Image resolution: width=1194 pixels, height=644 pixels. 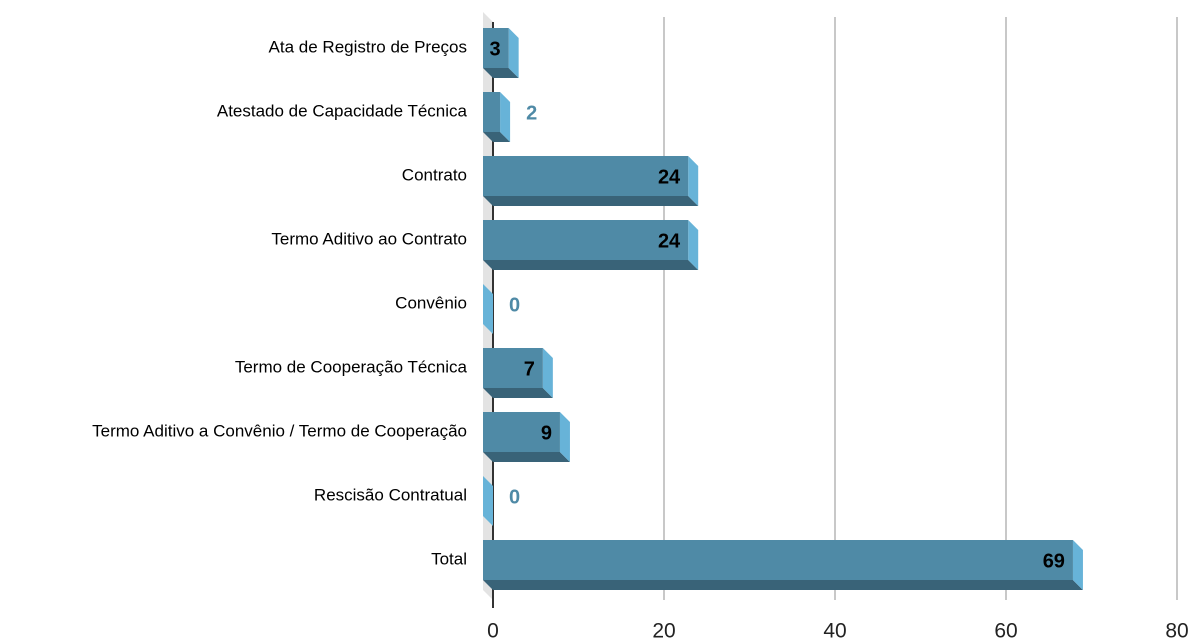 What do you see at coordinates (529, 369) in the screenshot?
I see `data-label: 7` at bounding box center [529, 369].